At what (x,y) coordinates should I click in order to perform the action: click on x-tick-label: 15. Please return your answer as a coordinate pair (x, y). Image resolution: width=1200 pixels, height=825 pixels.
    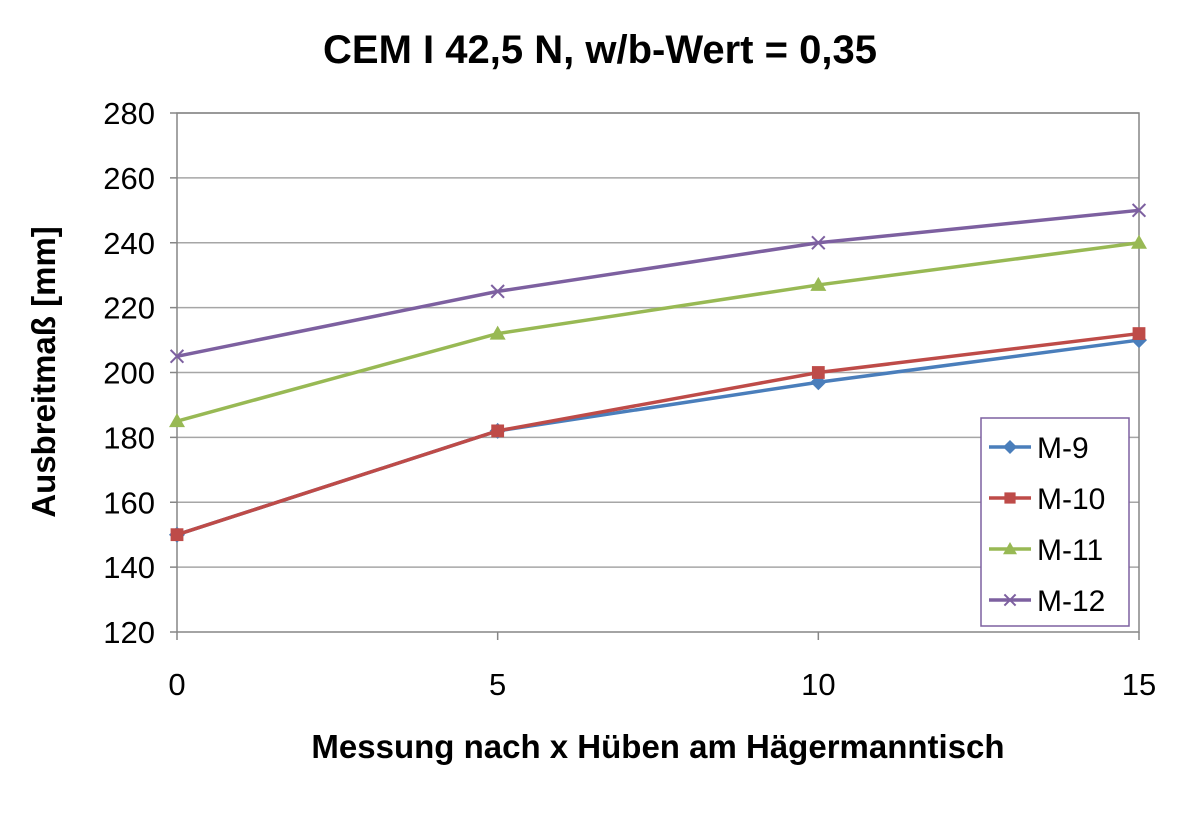
    Looking at the image, I should click on (1139, 684).